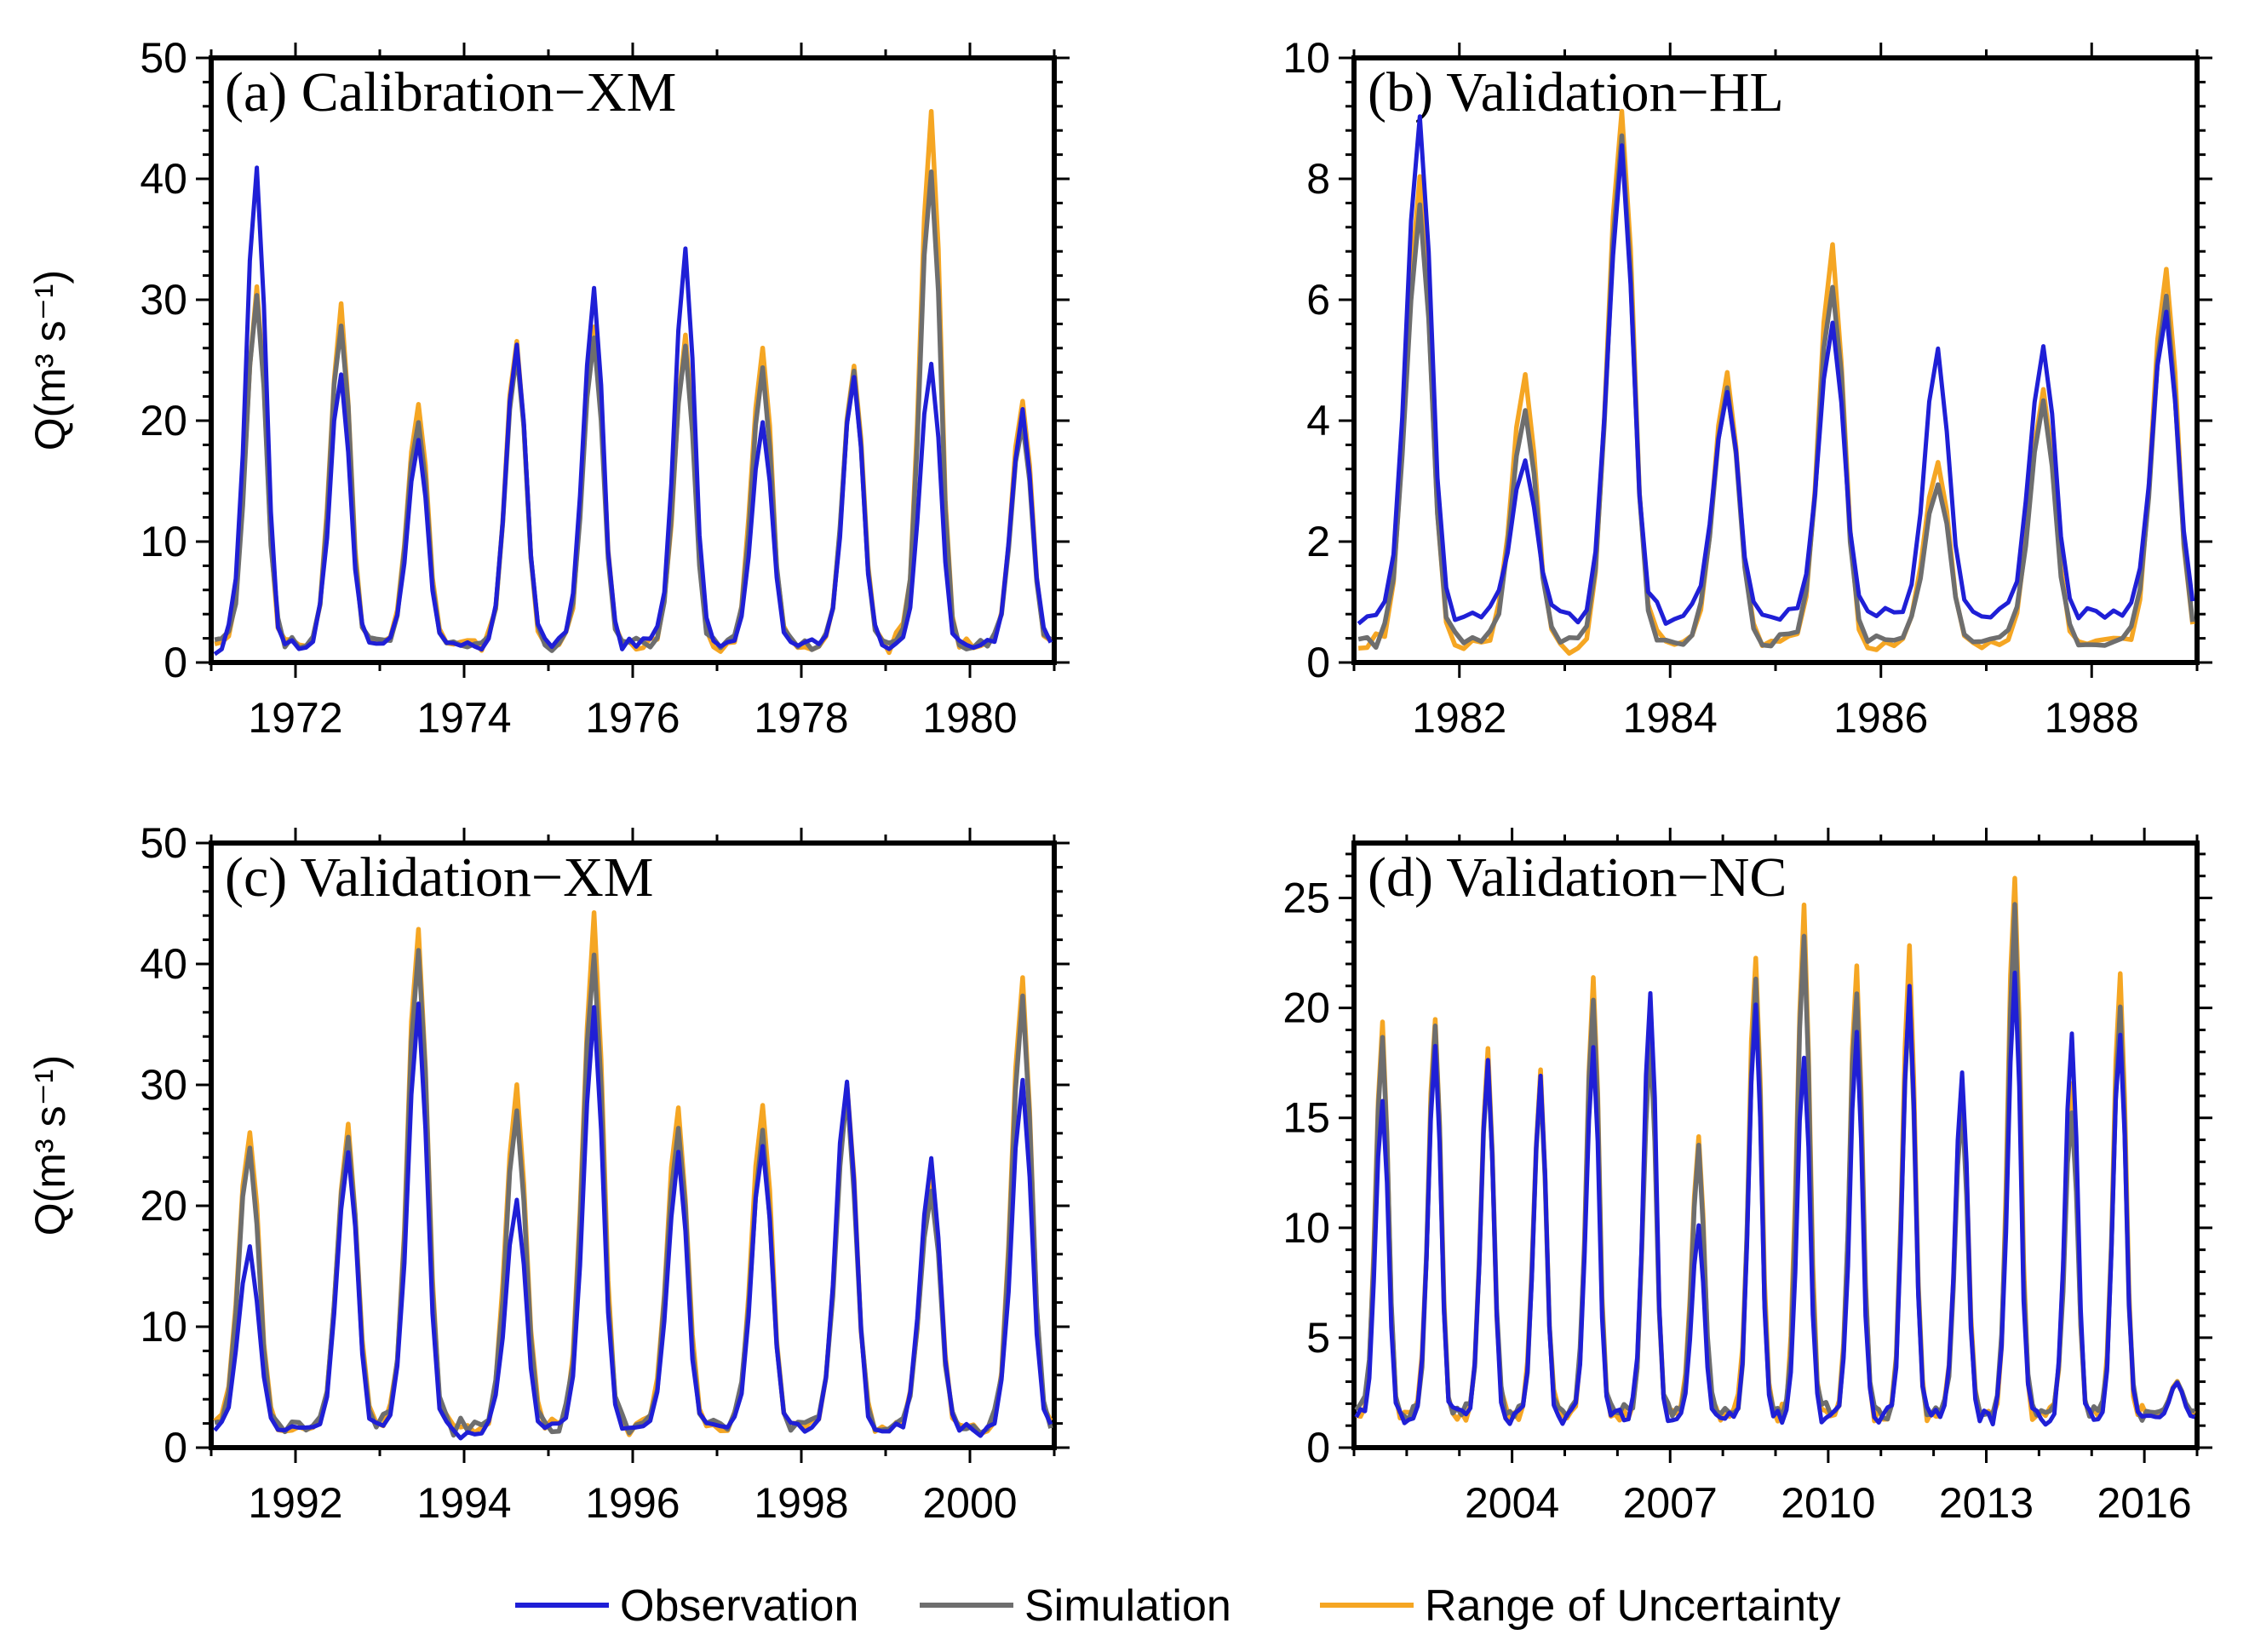  What do you see at coordinates (633, 718) in the screenshot?
I see `x-tick-label: 1976` at bounding box center [633, 718].